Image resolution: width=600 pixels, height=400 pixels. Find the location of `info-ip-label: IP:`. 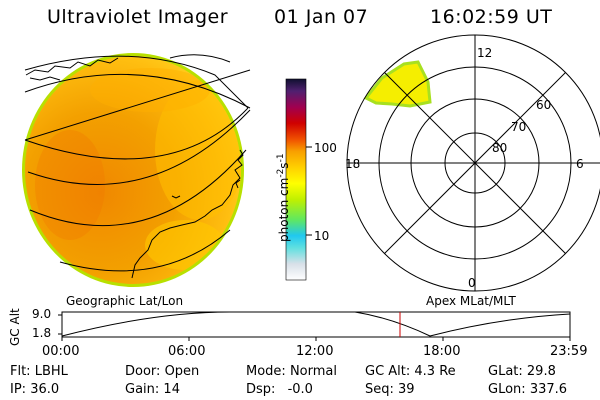

info-ip-label: IP: is located at coordinates (18, 389).